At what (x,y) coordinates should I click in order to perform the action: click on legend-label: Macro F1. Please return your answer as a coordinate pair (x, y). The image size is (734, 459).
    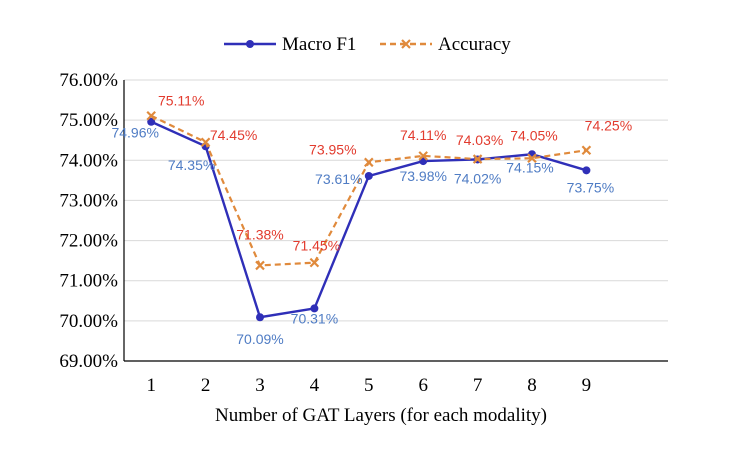
    Looking at the image, I should click on (319, 44).